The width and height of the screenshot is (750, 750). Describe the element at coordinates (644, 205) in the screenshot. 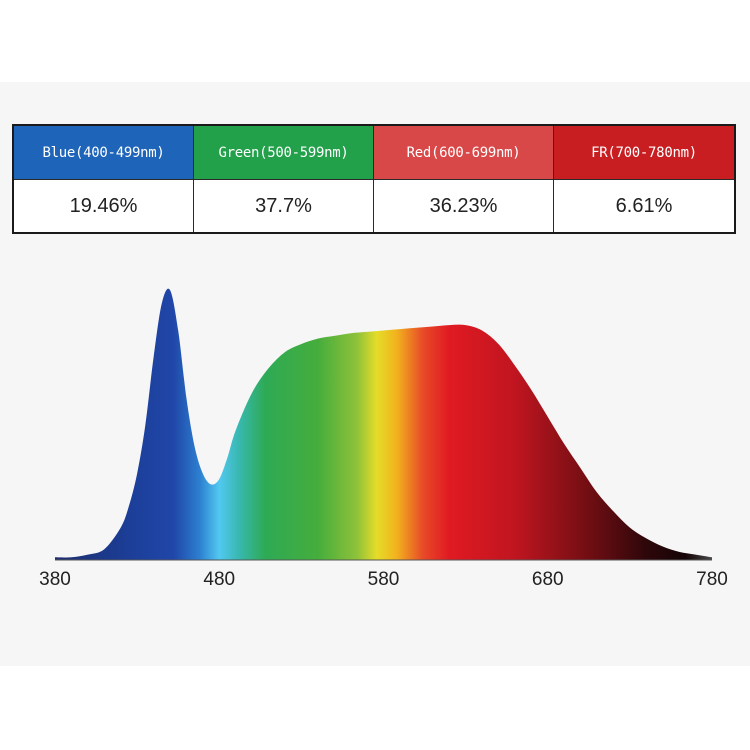

I see `value-far-red: 6.61%` at that location.